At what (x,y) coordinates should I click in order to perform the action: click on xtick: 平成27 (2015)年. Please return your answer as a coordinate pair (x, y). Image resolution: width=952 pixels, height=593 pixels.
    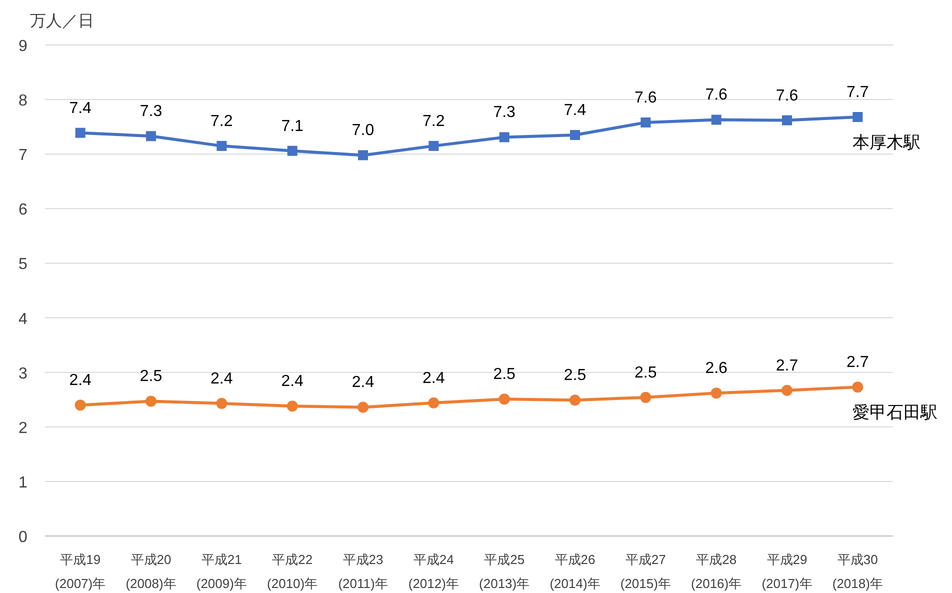
    Looking at the image, I should click on (645, 571).